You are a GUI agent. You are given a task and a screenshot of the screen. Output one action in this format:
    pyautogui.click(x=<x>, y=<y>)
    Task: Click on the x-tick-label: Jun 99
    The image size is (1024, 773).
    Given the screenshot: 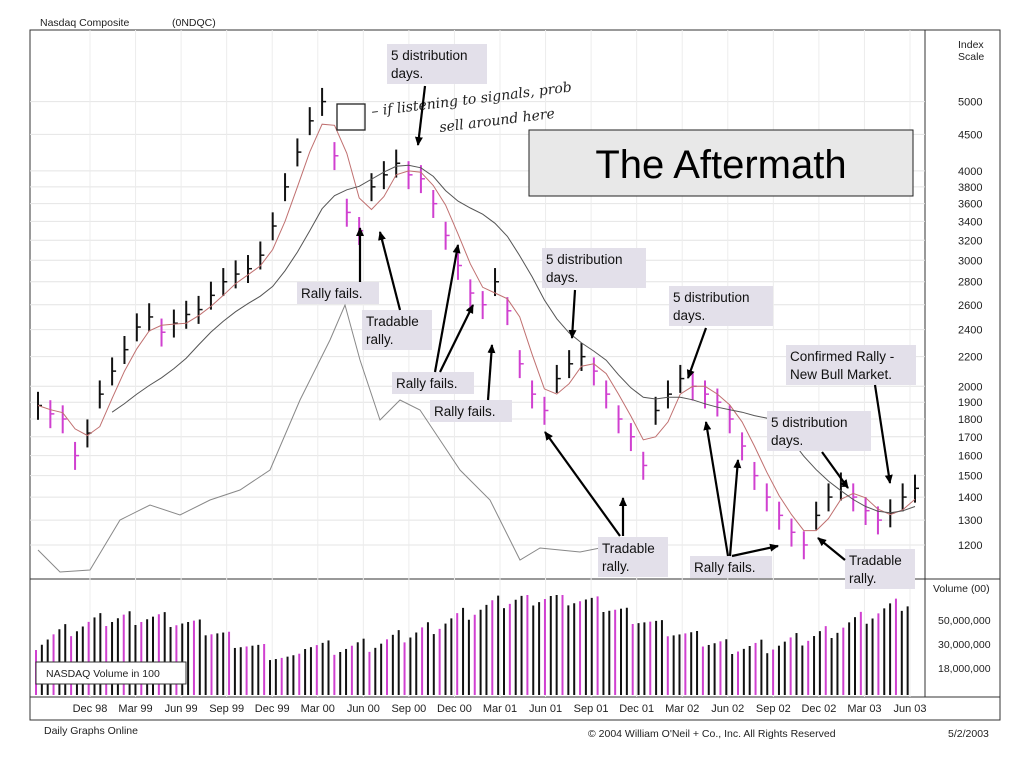 What is the action you would take?
    pyautogui.click(x=181, y=709)
    